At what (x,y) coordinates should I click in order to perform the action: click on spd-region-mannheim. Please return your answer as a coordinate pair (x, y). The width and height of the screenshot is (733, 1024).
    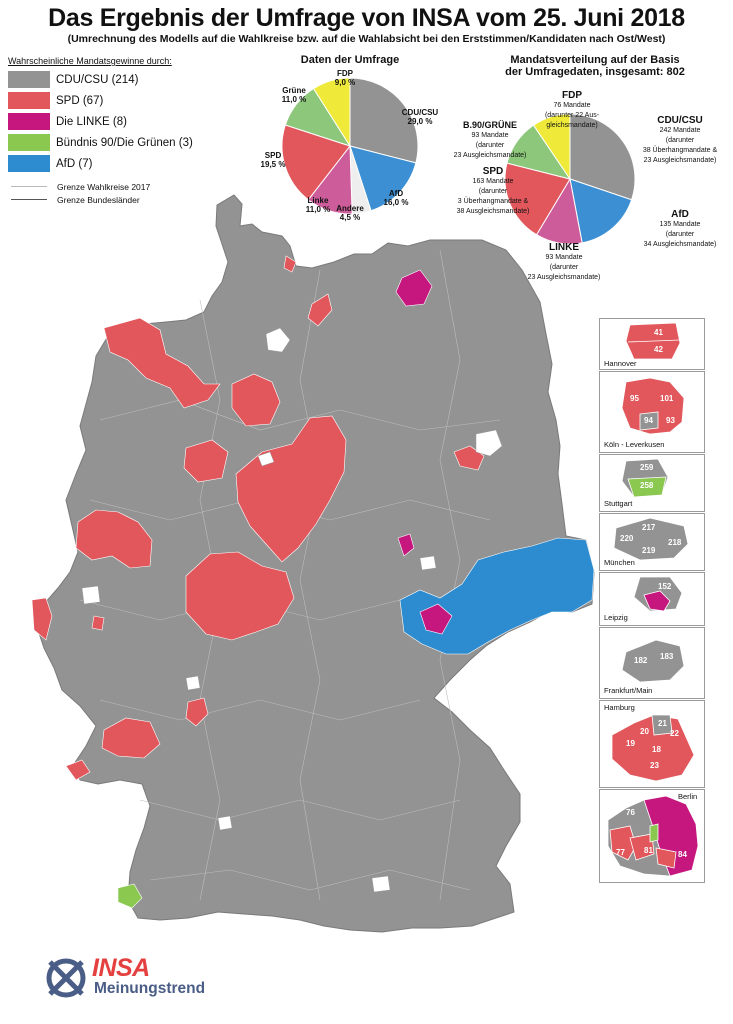
    Looking at the image, I should click on (131, 738).